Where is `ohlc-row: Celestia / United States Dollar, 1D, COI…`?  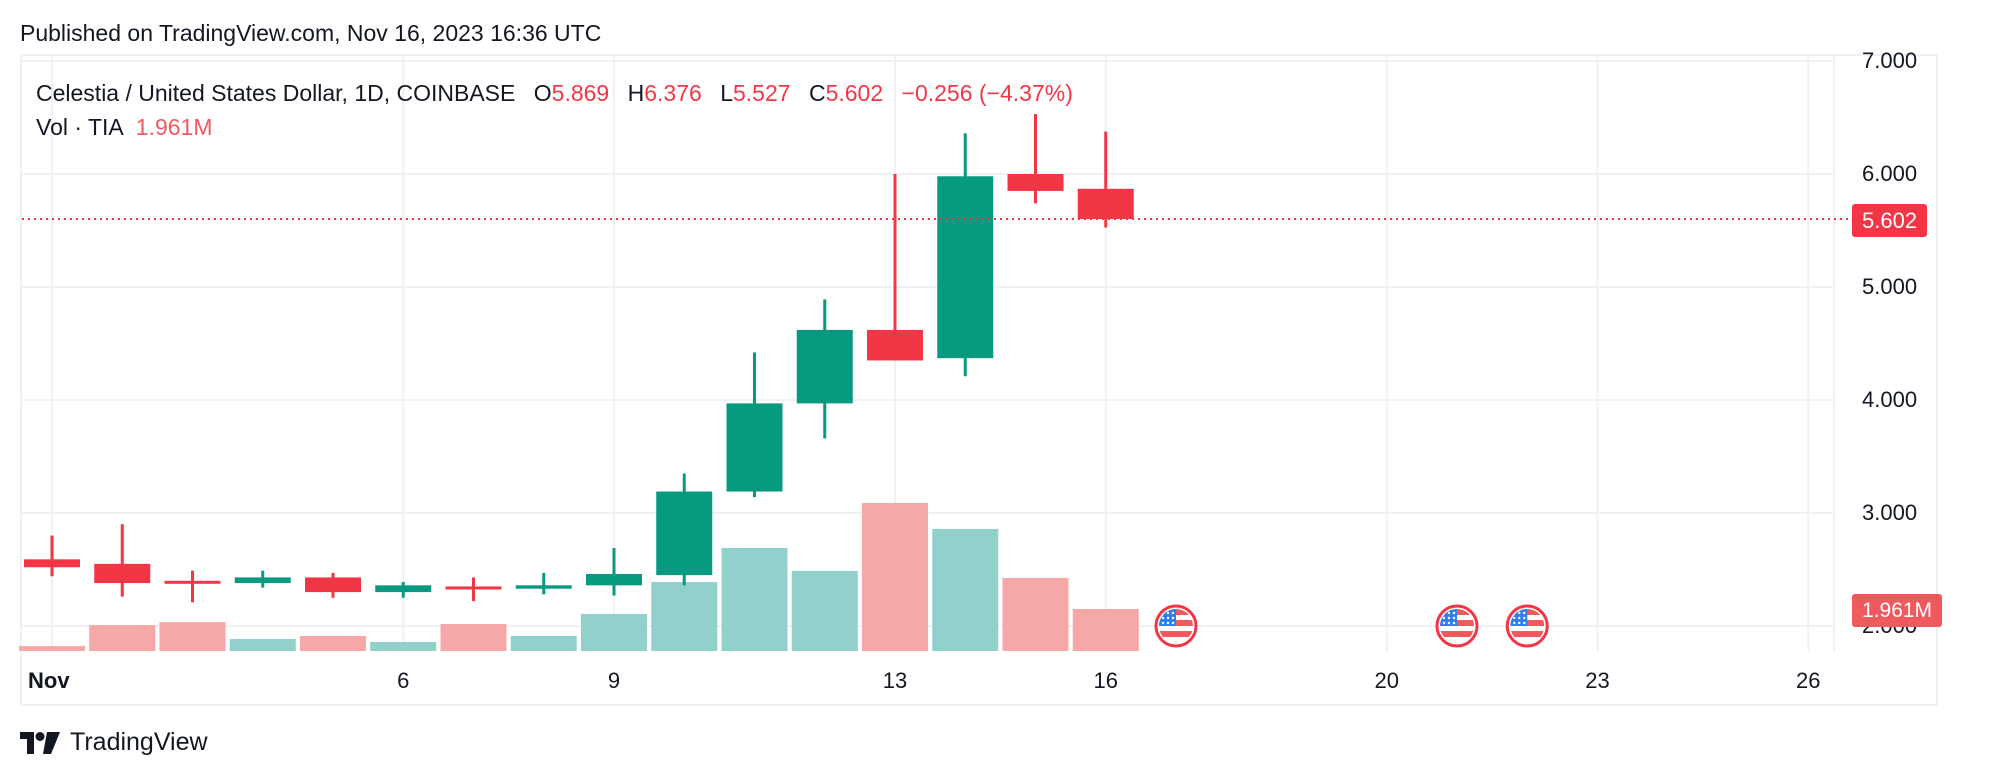
ohlc-row: Celestia / United States Dollar, 1D, COI… is located at coordinates (554, 93).